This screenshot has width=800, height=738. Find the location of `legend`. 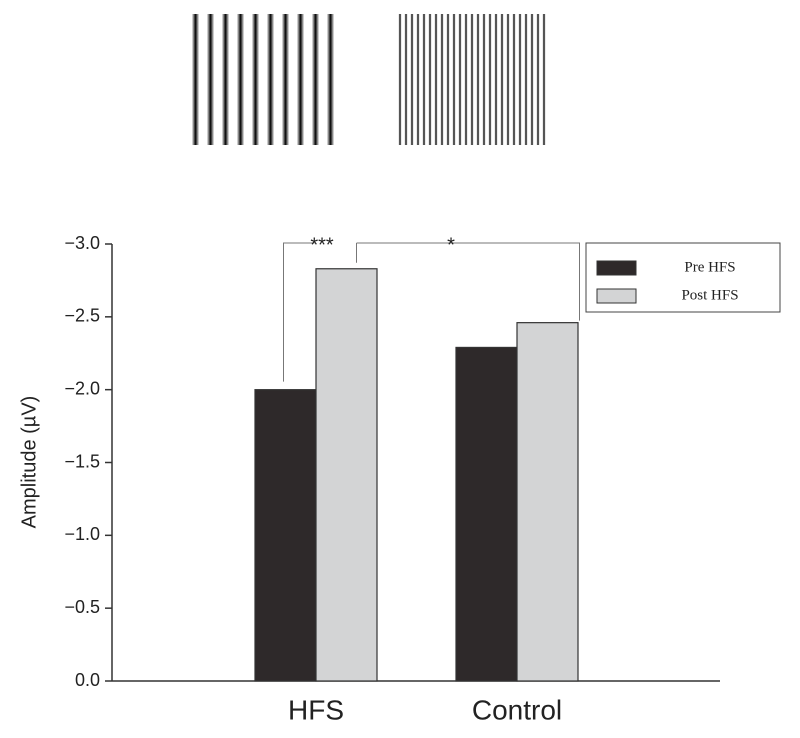

legend is located at coordinates (683, 277).